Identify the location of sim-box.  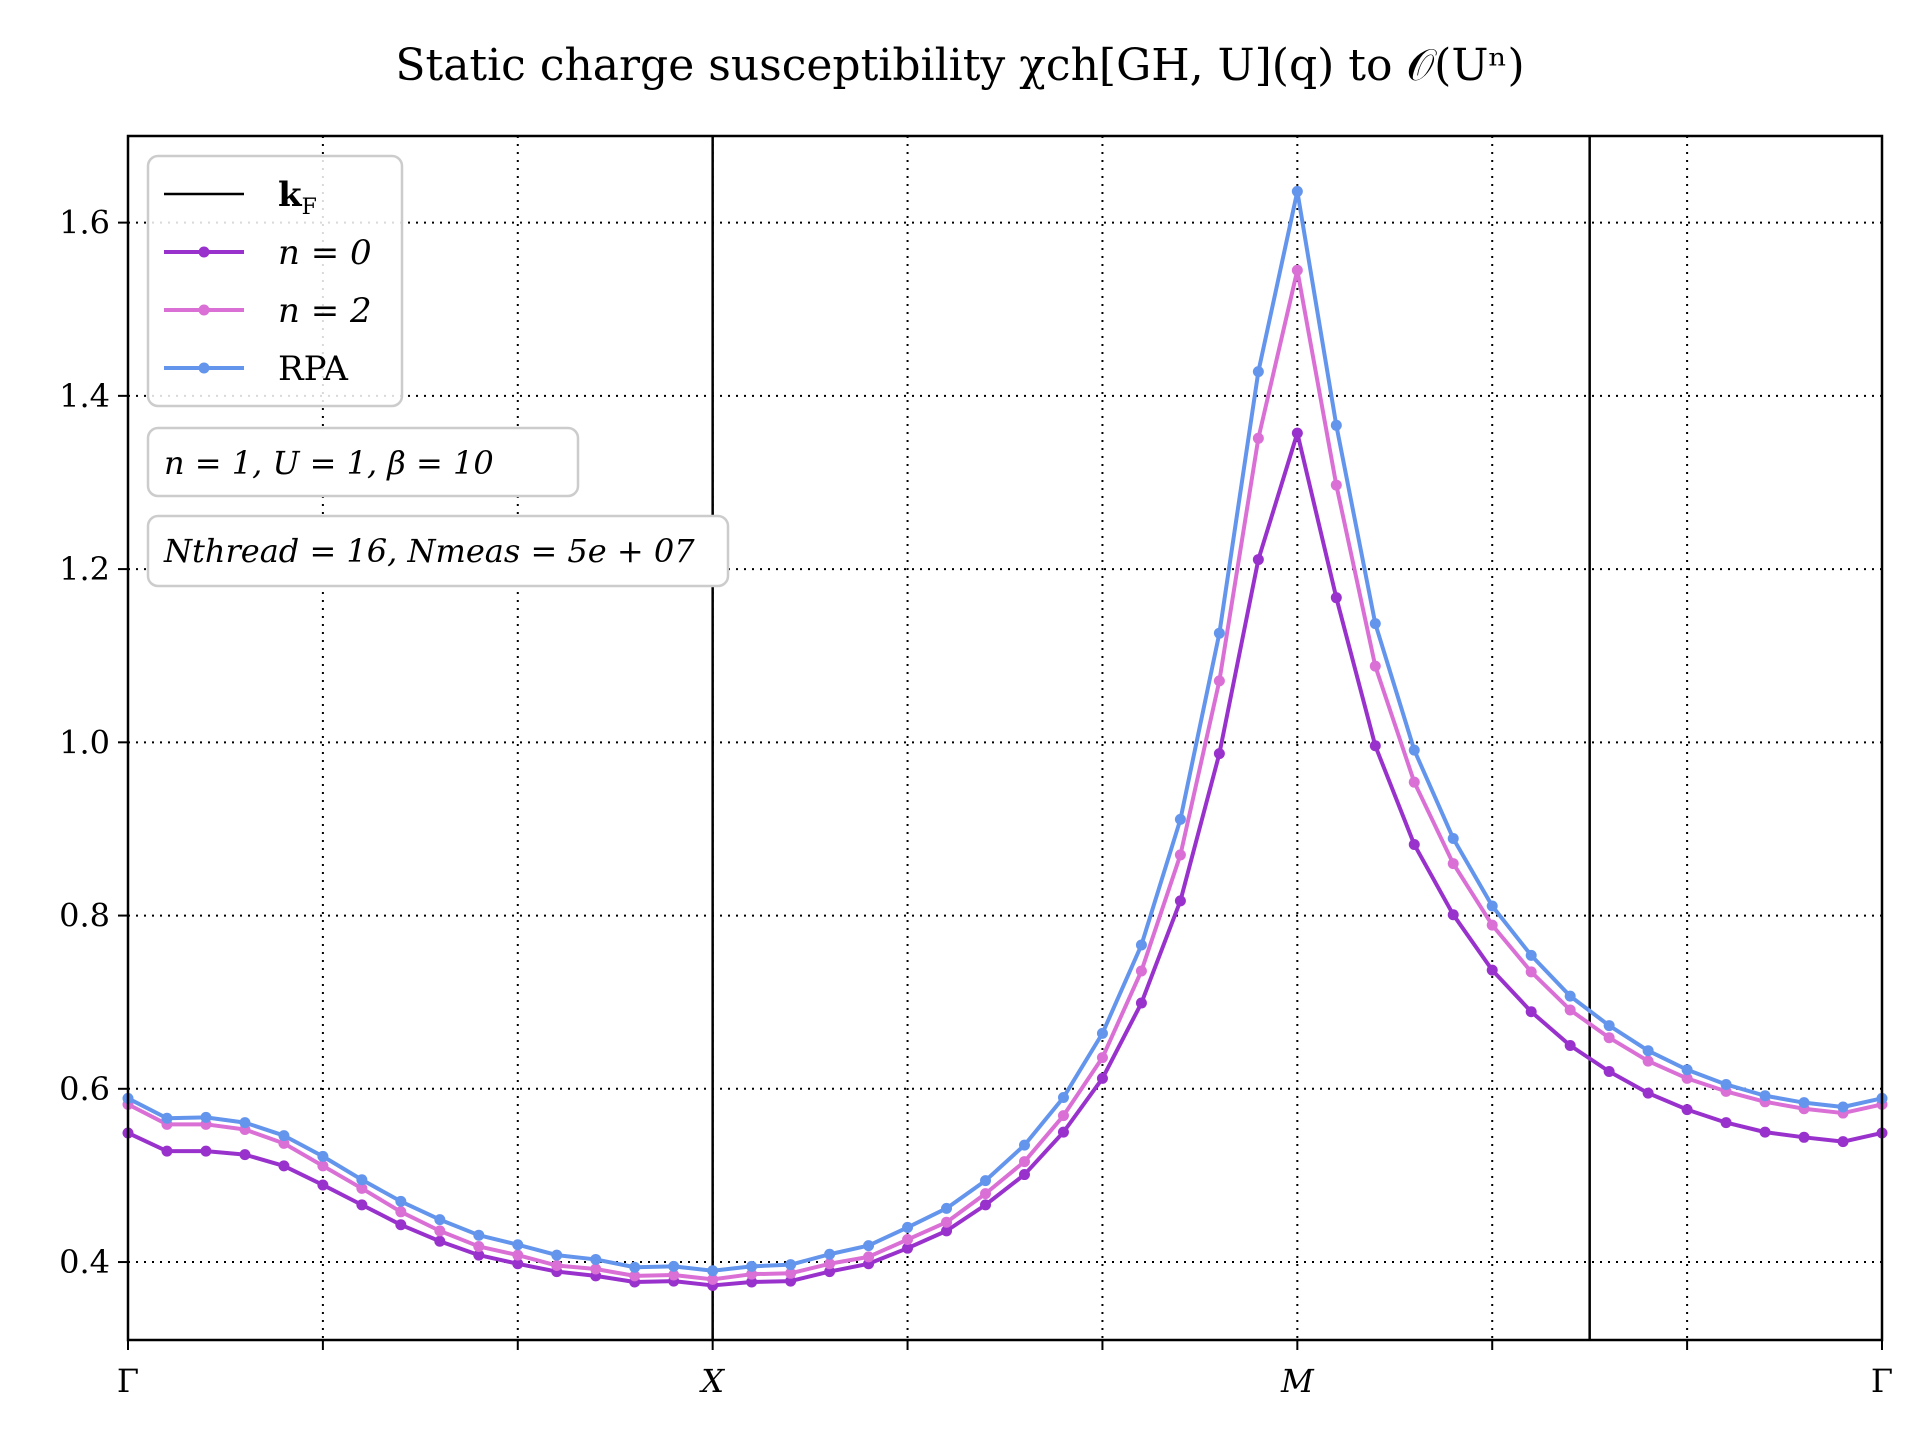
(438, 551).